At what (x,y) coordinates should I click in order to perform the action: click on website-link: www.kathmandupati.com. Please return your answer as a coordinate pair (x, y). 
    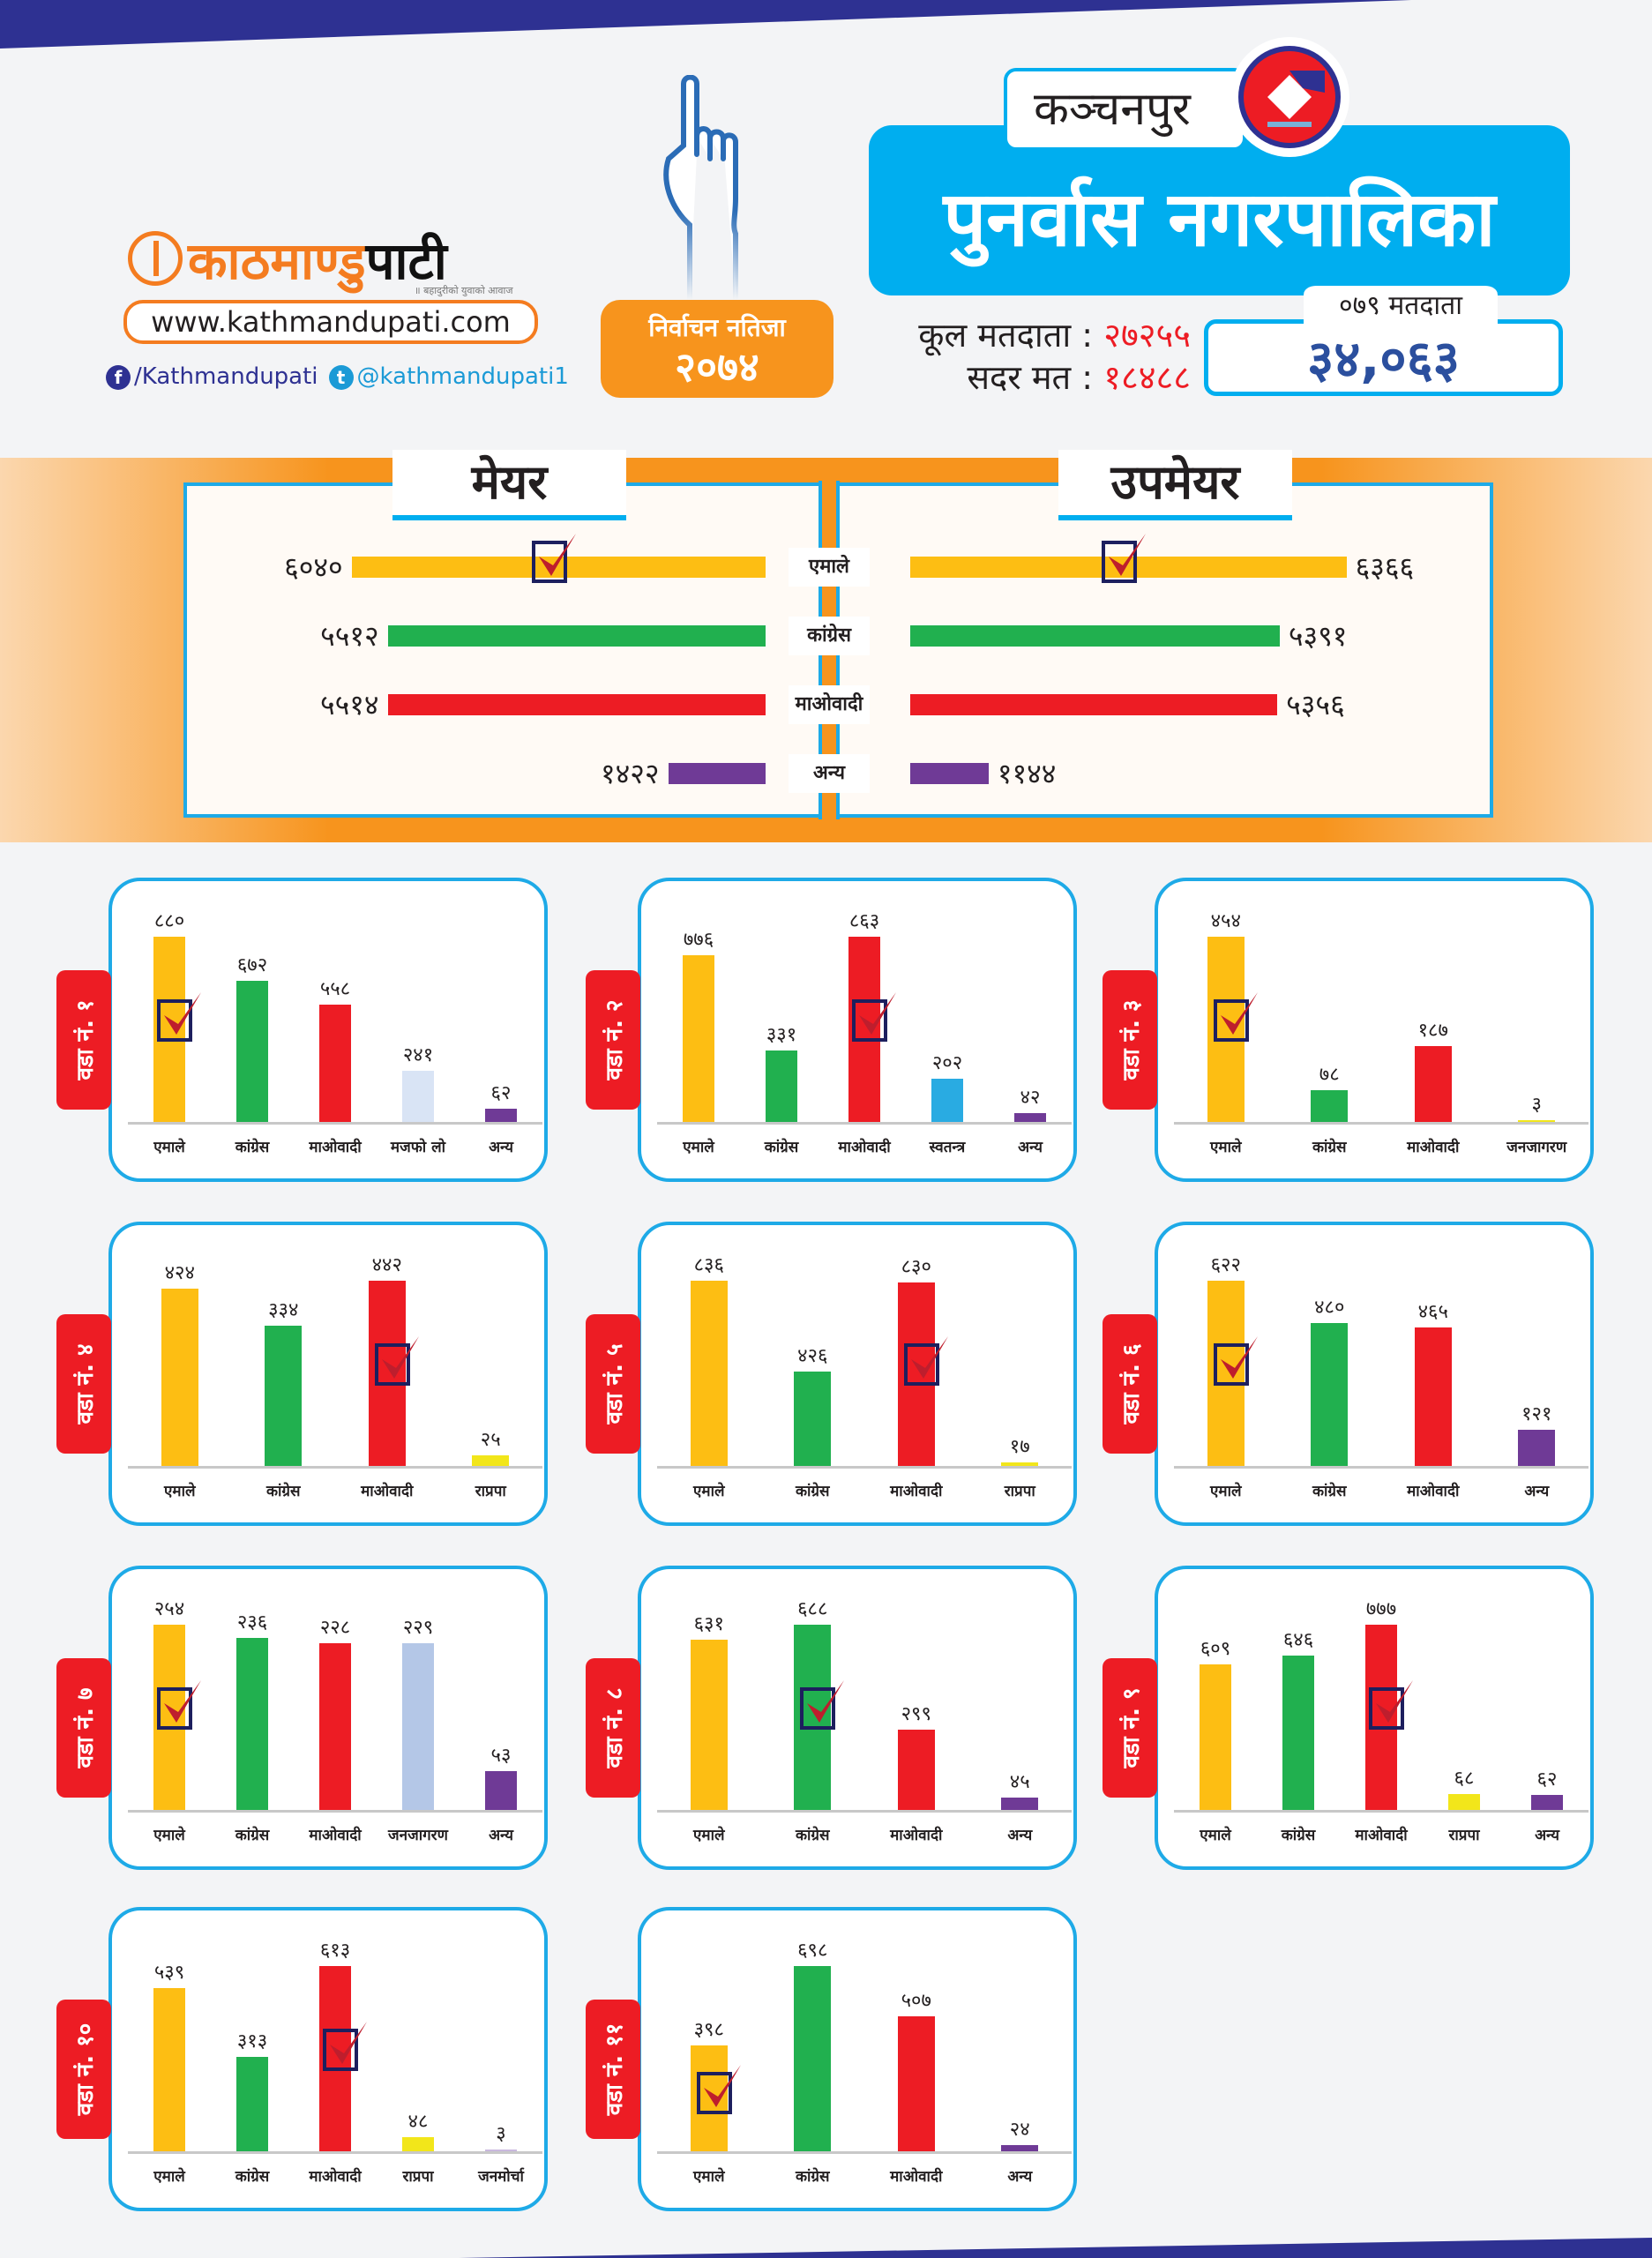
    Looking at the image, I should click on (330, 322).